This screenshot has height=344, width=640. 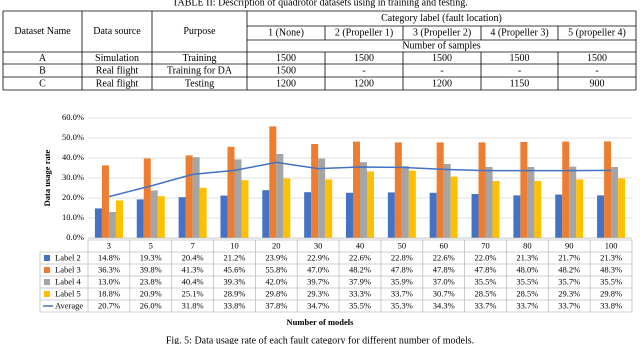 What do you see at coordinates (402, 305) in the screenshot?
I see `data-label: 35.3%` at bounding box center [402, 305].